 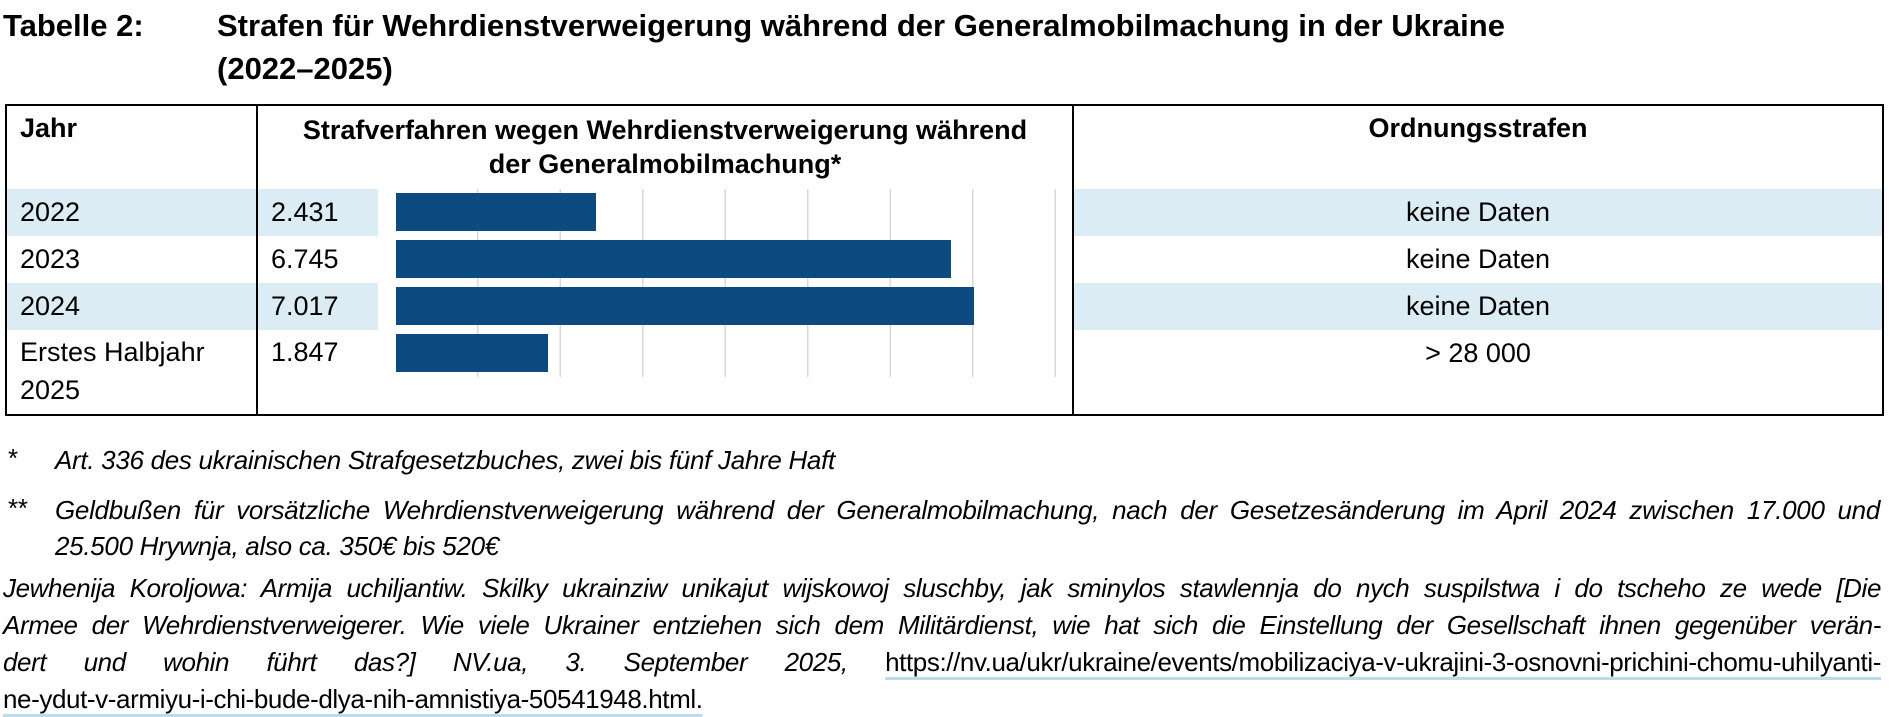 I want to click on table-row: 2022 2.431 keine Daten, so click(x=944, y=212).